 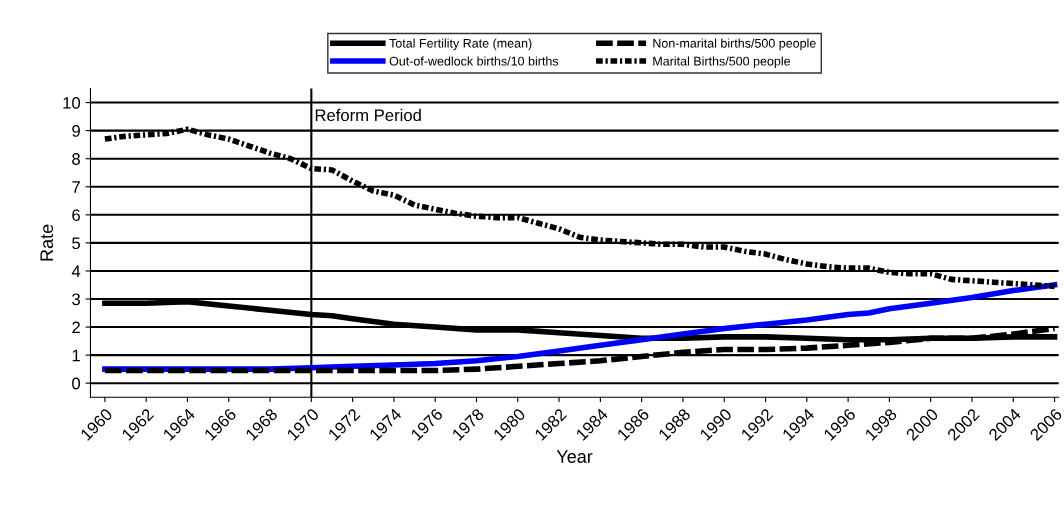 I want to click on y-tick-label: 7, so click(x=76, y=187).